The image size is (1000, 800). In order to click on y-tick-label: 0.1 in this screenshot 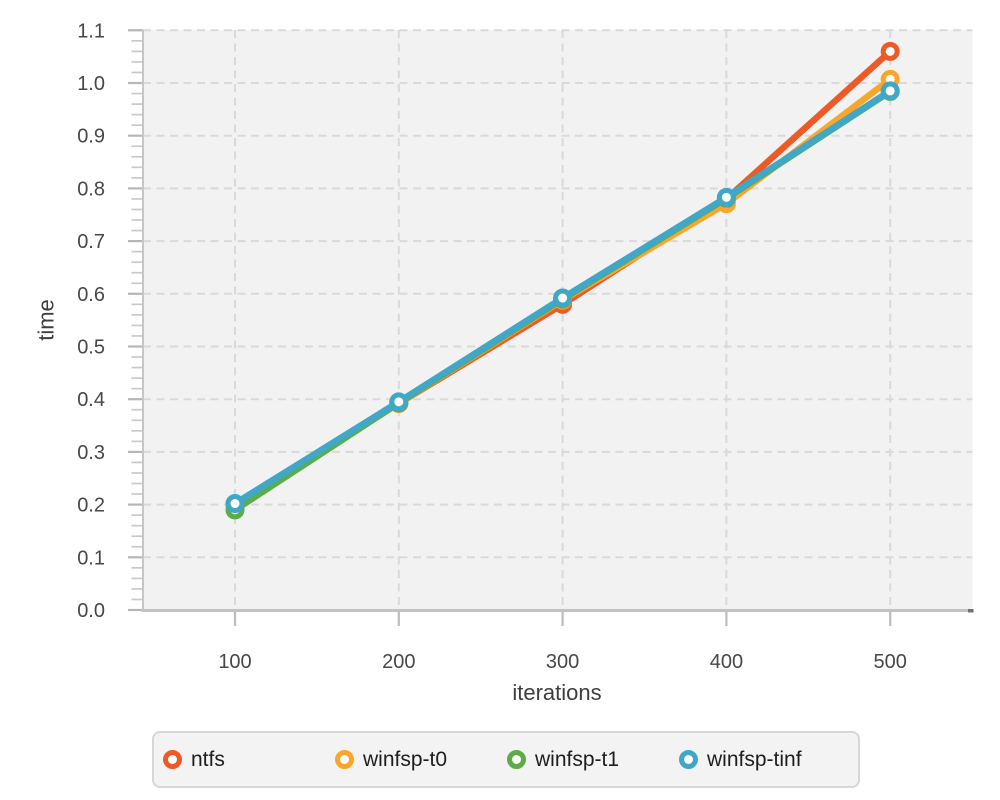, I will do `click(91, 558)`.